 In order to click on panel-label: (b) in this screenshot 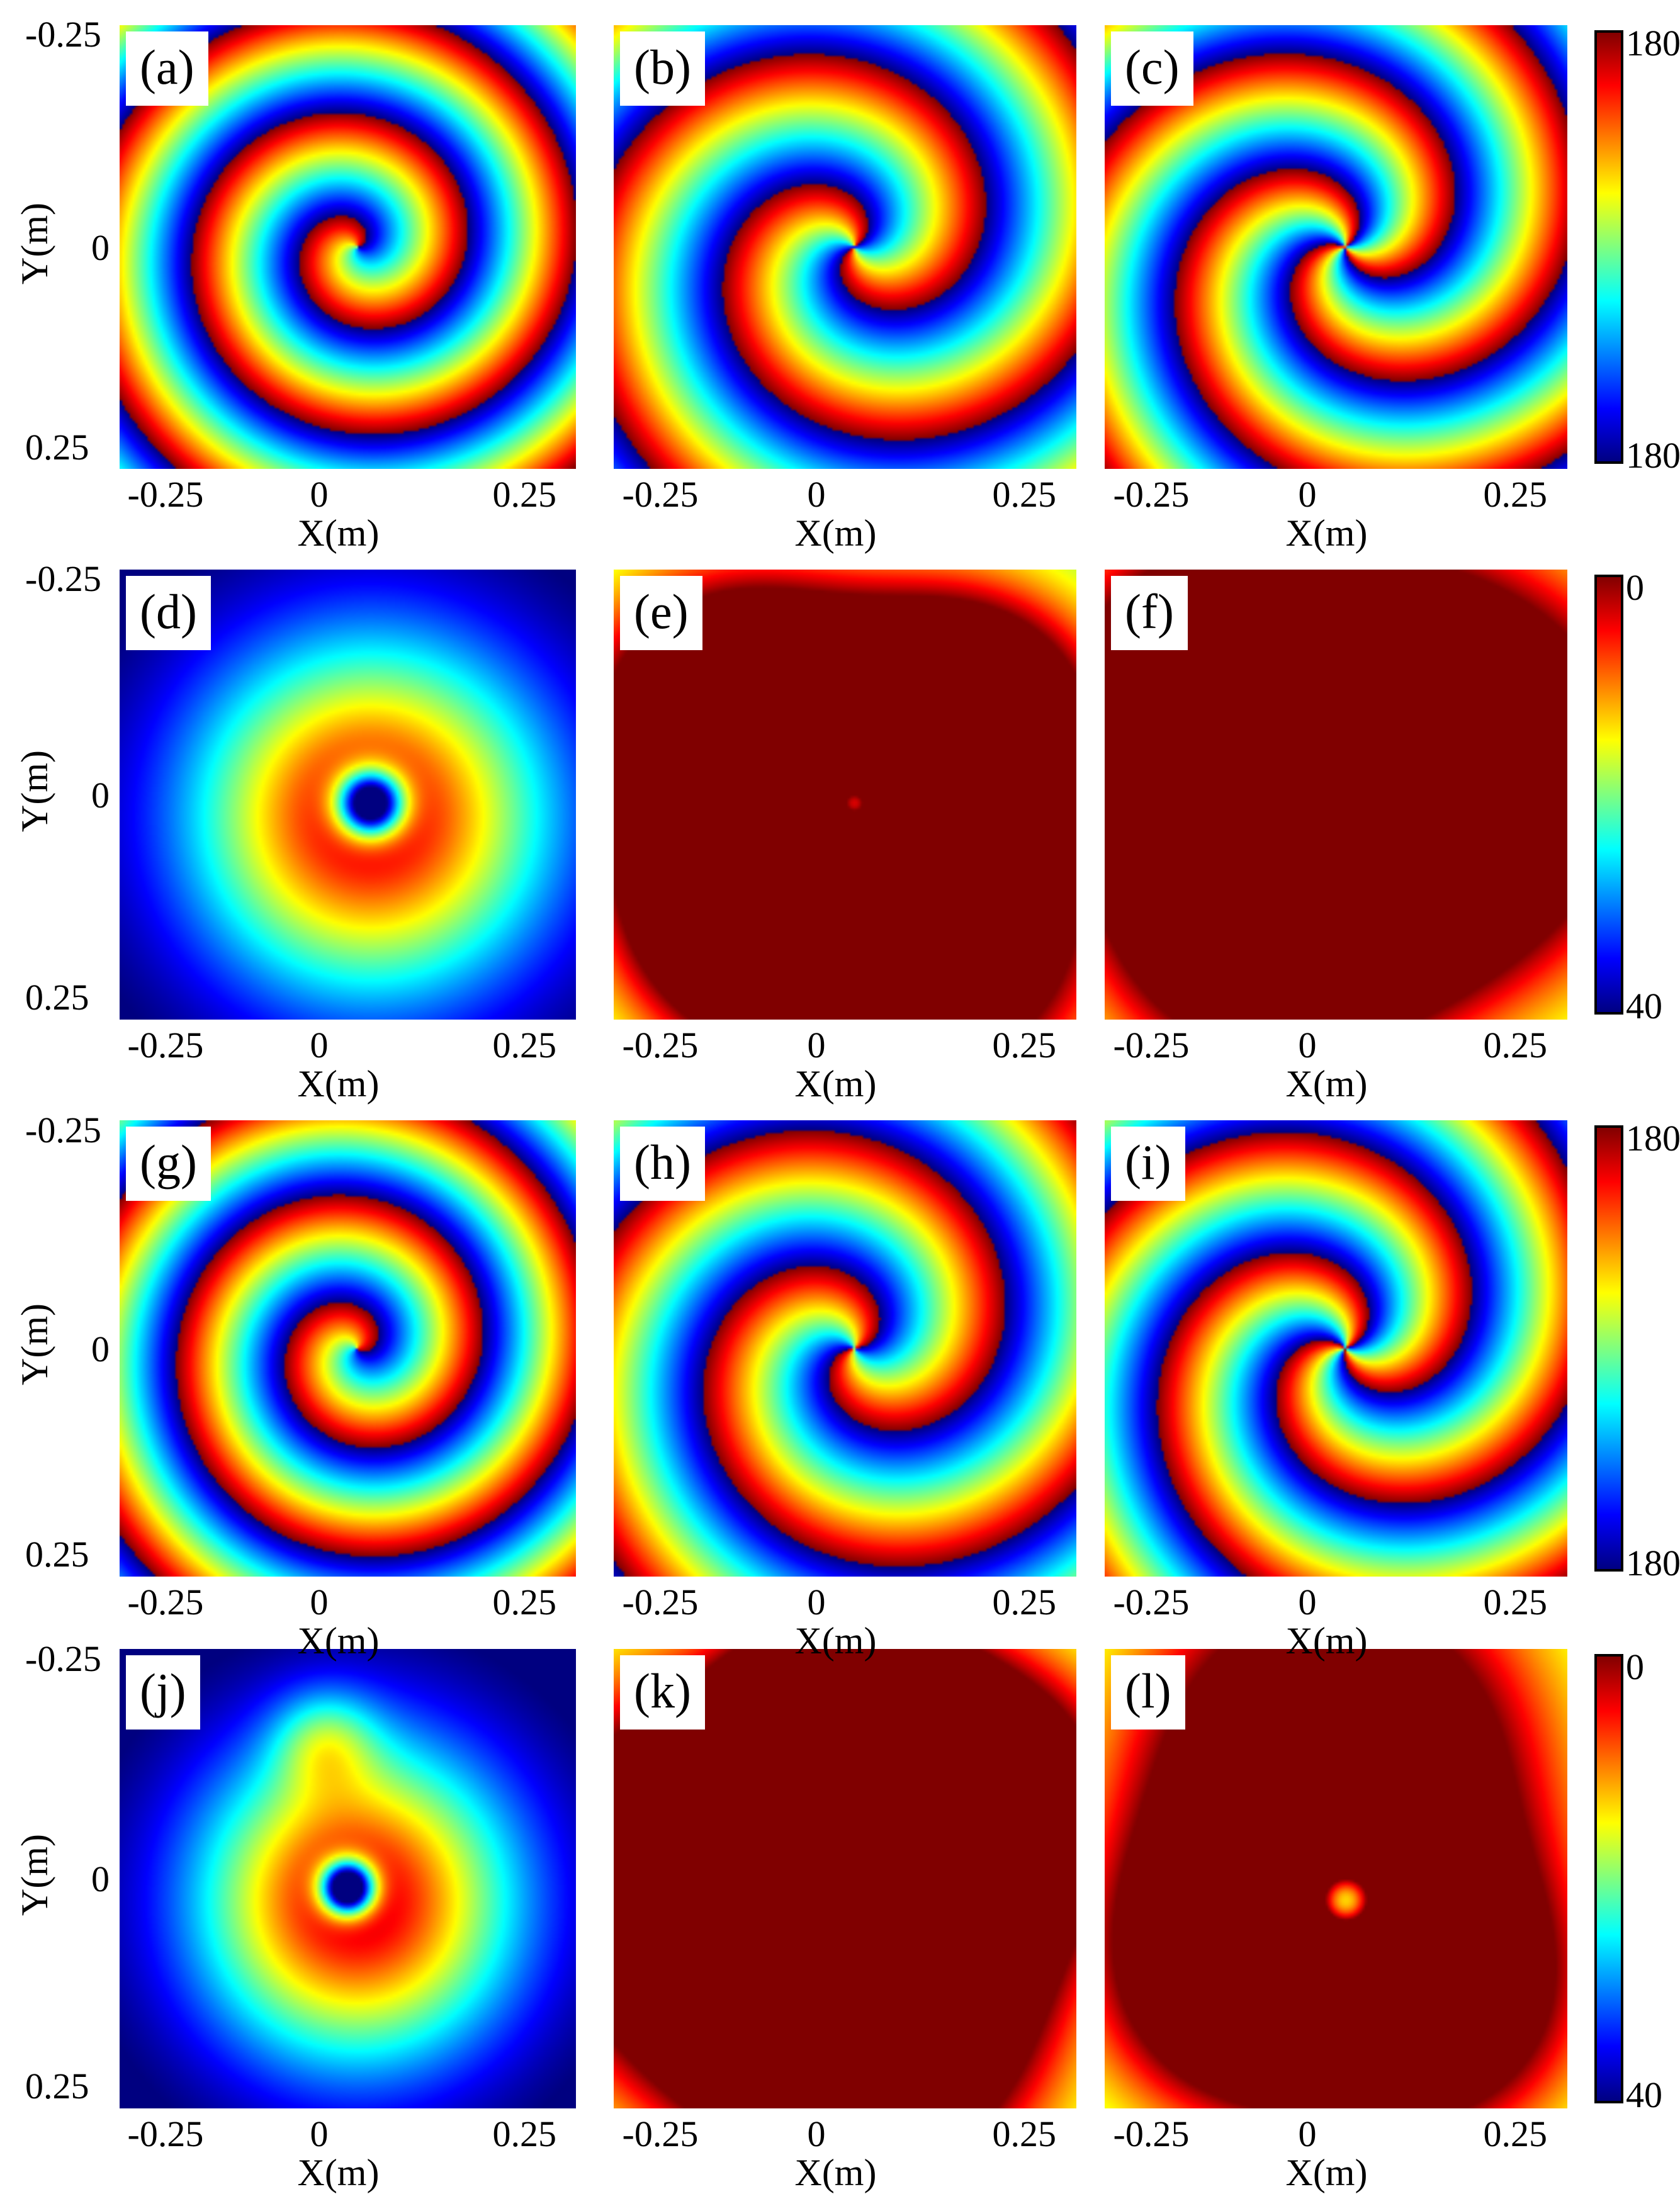, I will do `click(662, 68)`.